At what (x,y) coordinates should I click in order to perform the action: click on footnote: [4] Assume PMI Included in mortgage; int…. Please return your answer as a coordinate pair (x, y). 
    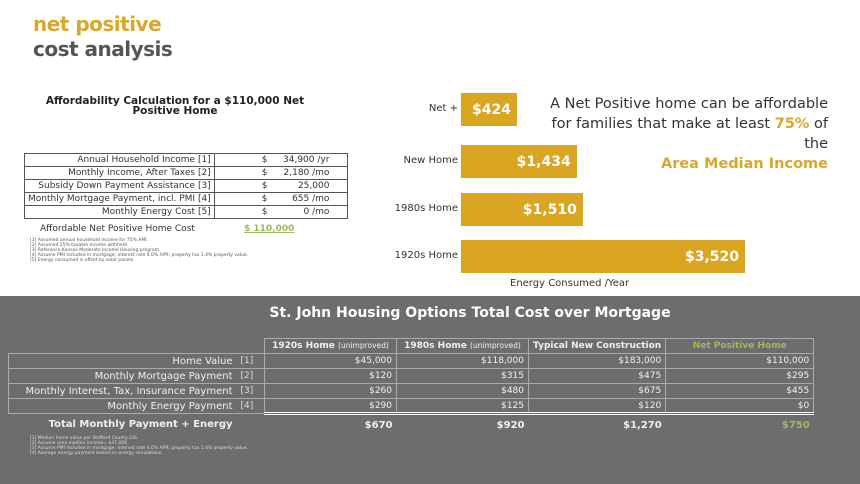
    Looking at the image, I should click on (139, 255).